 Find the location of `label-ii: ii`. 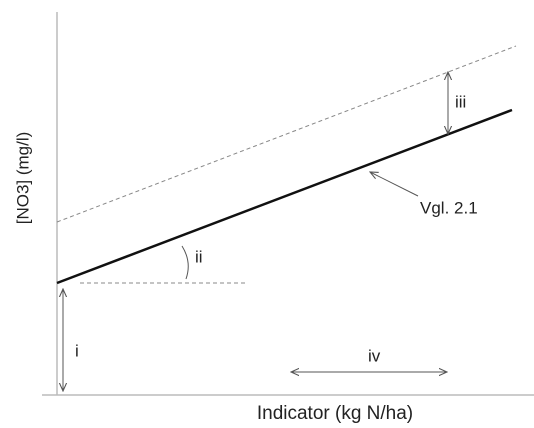

label-ii: ii is located at coordinates (199, 256).